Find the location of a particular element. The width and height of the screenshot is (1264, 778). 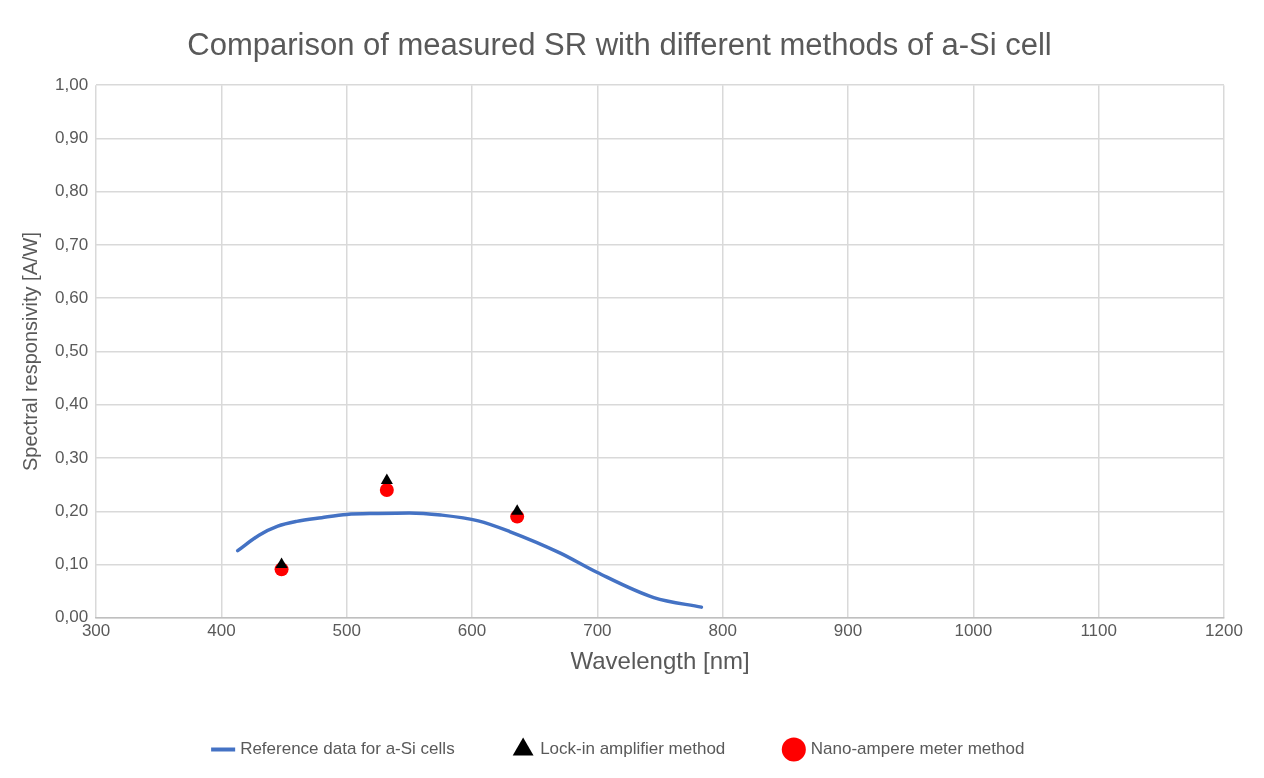

legend-label: Lock-in amplifier method is located at coordinates (633, 749).